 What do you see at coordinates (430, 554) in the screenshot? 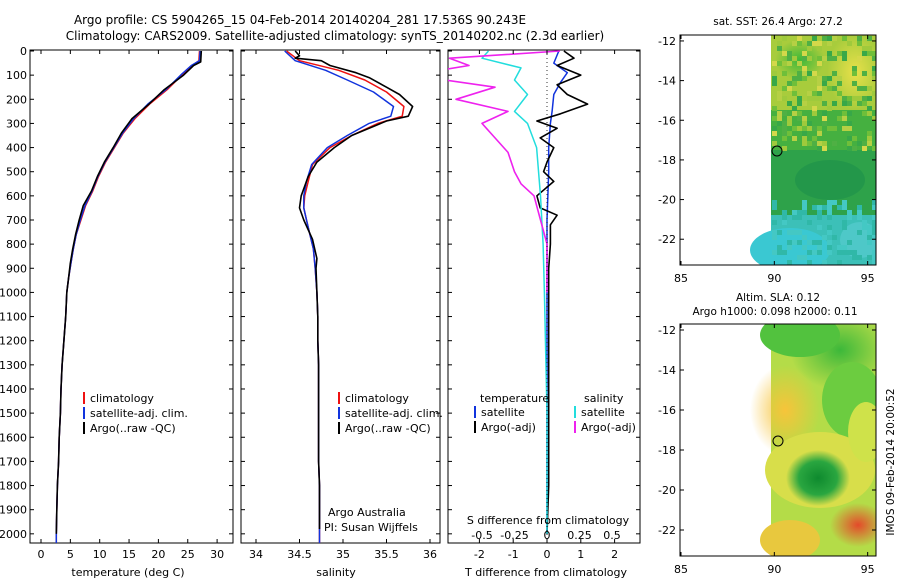
I see `x-tick-label: 36` at bounding box center [430, 554].